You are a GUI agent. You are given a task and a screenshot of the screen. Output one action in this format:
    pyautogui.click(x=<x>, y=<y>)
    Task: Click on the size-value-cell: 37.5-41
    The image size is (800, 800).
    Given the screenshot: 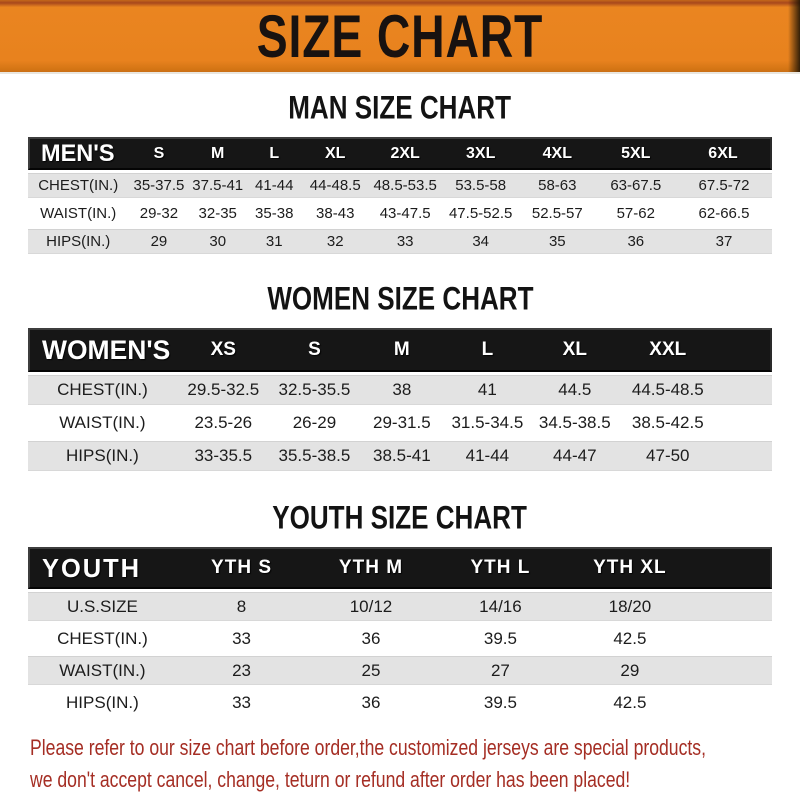 What is the action you would take?
    pyautogui.click(x=217, y=185)
    